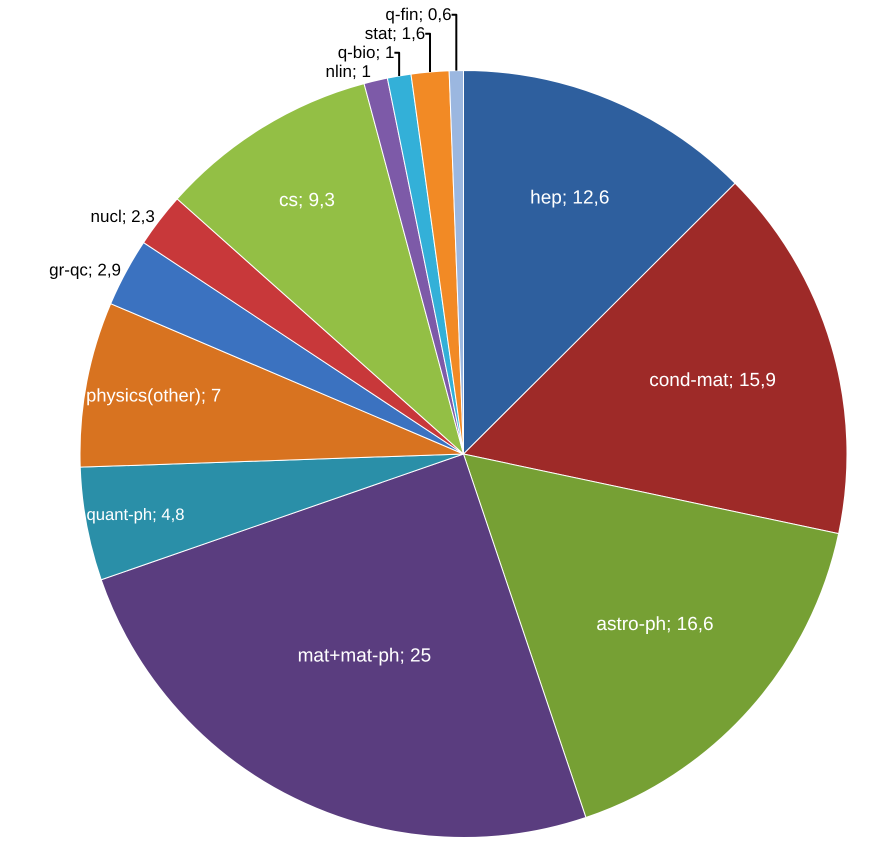 This screenshot has height=858, width=887. I want to click on slice-label: q-fin; 0,6, so click(418, 14).